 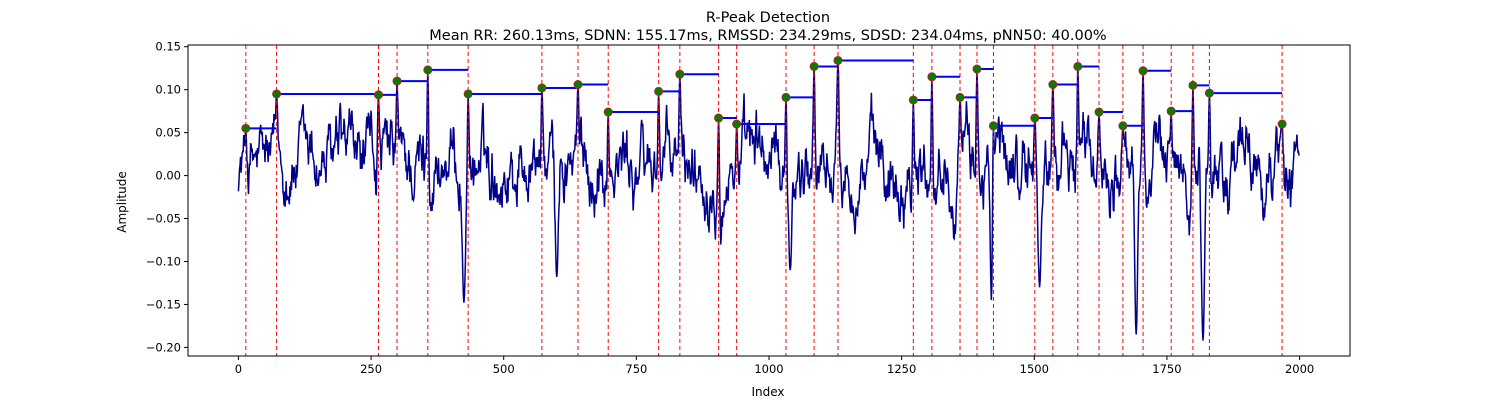 What do you see at coordinates (163, 347) in the screenshot?
I see `y-tick-label-0: −0.20` at bounding box center [163, 347].